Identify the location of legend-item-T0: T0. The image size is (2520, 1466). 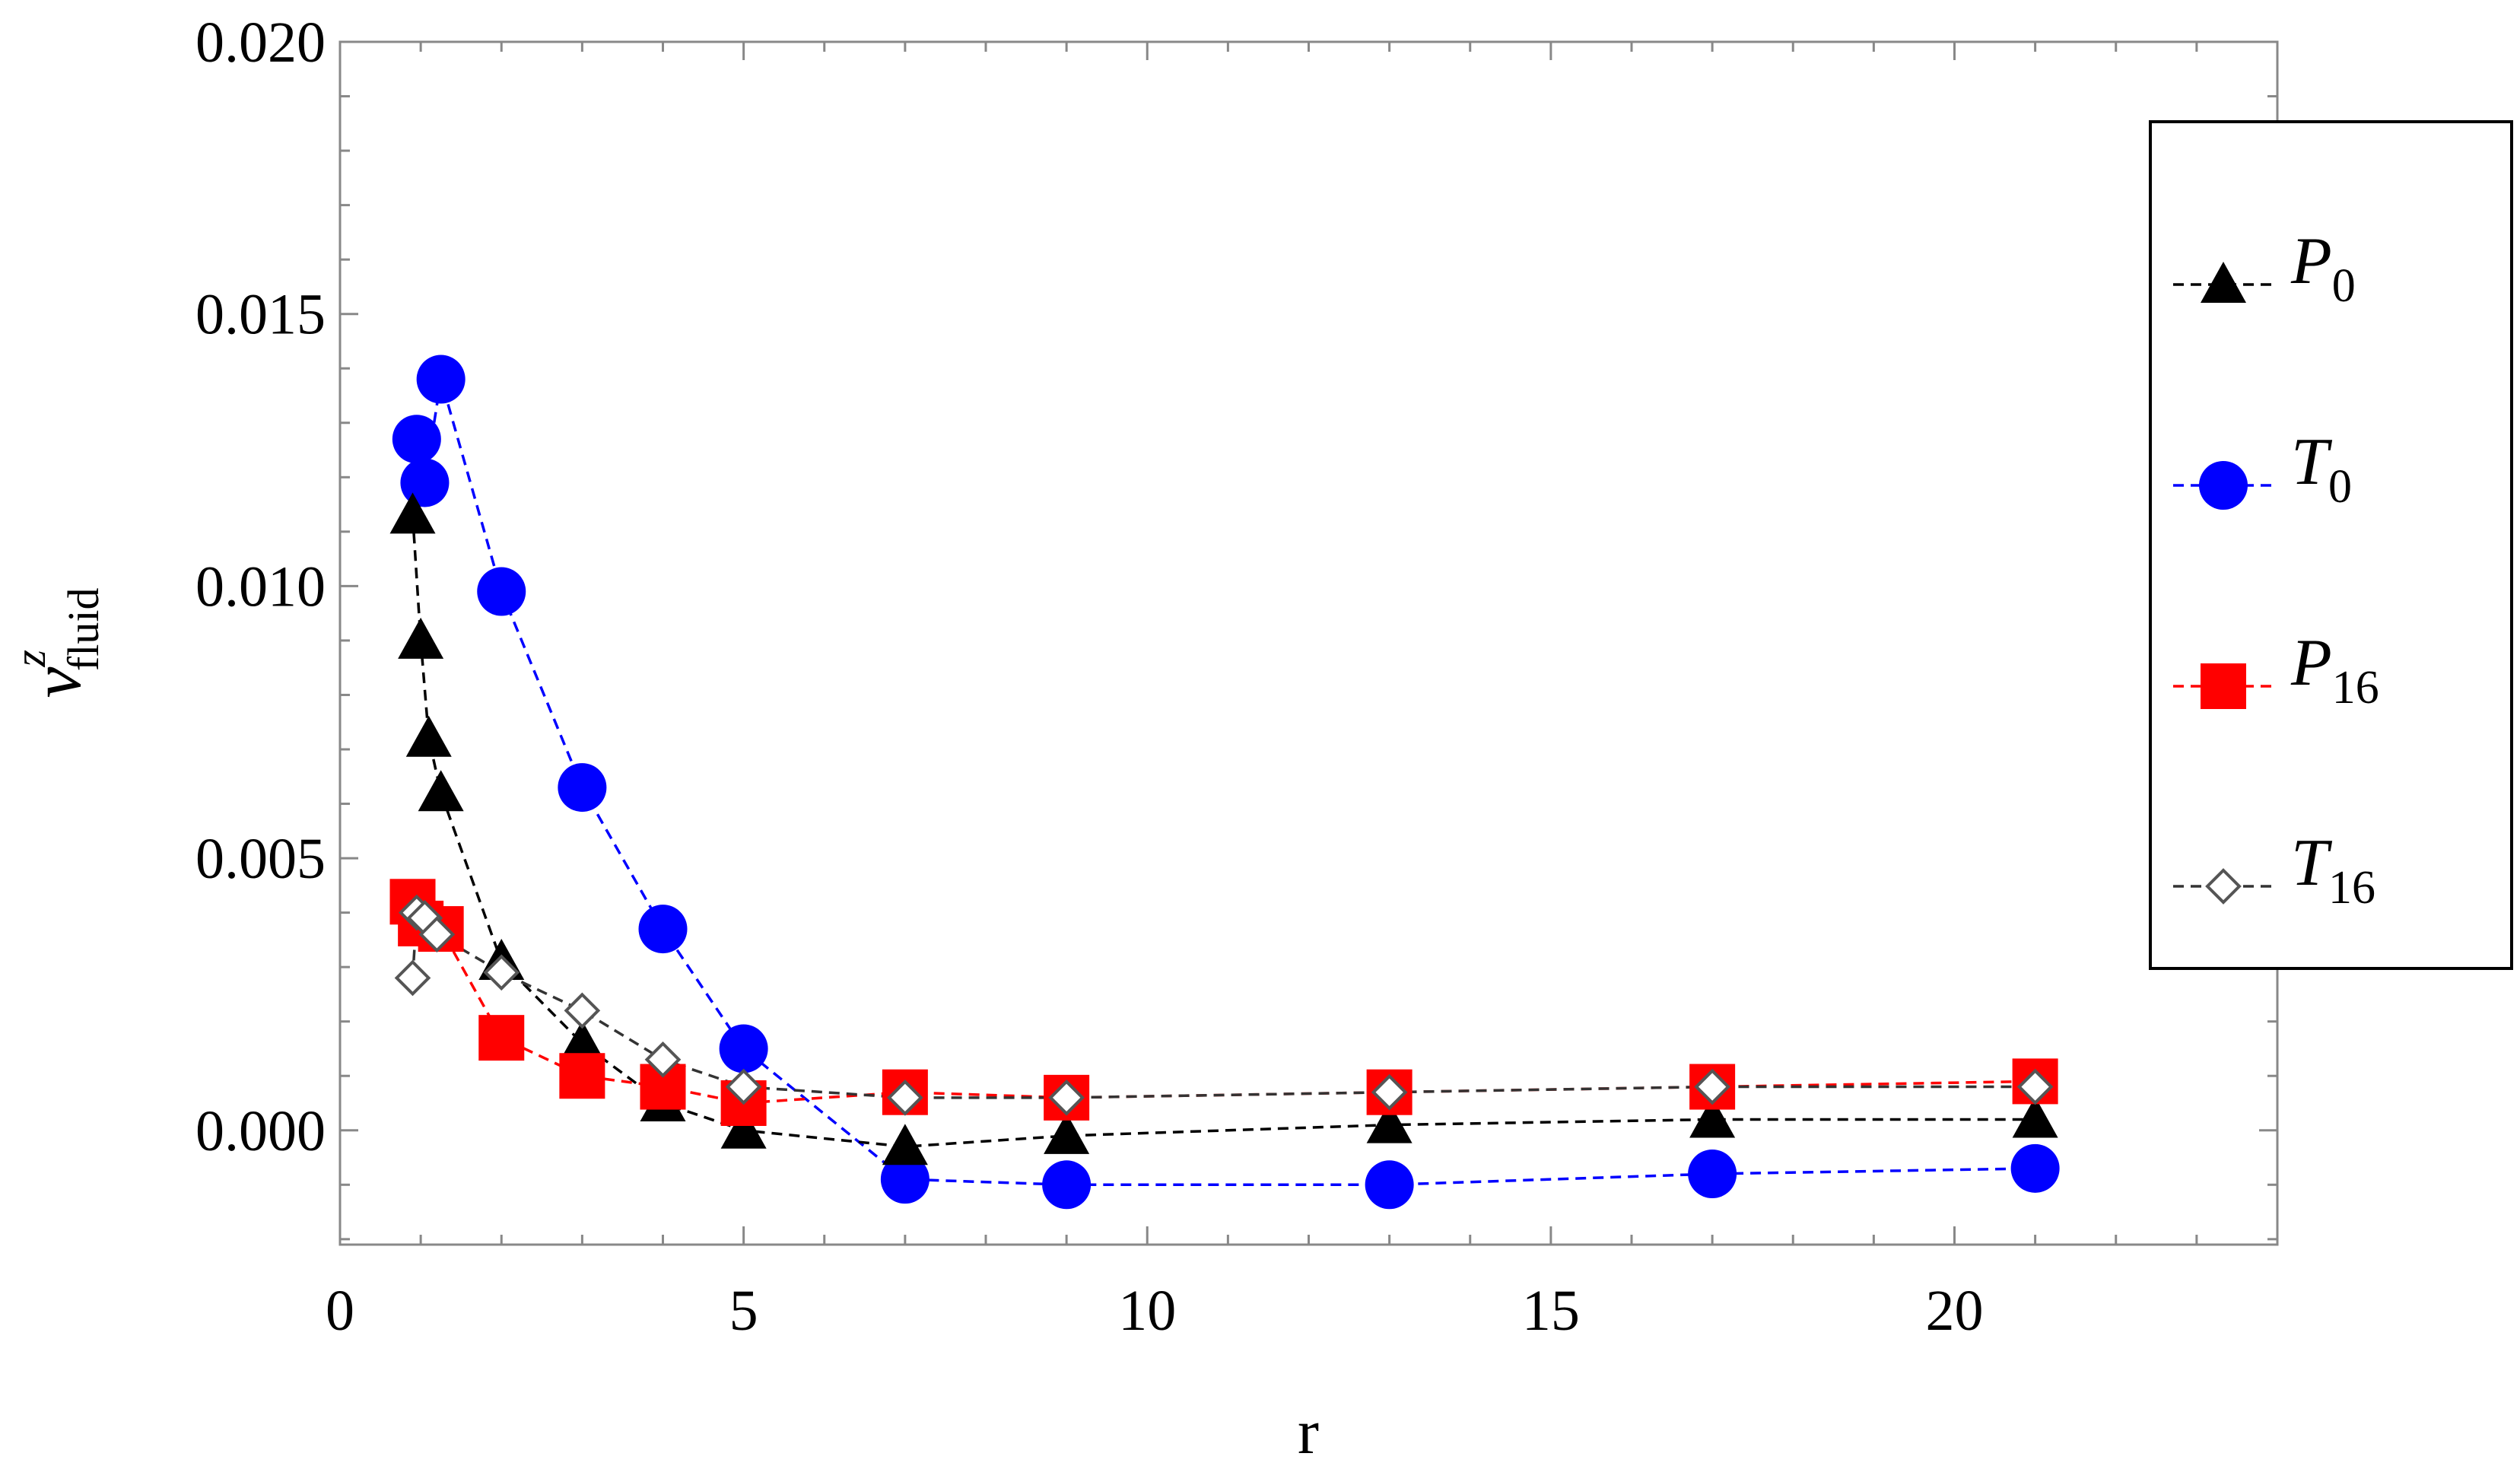
(2262, 469).